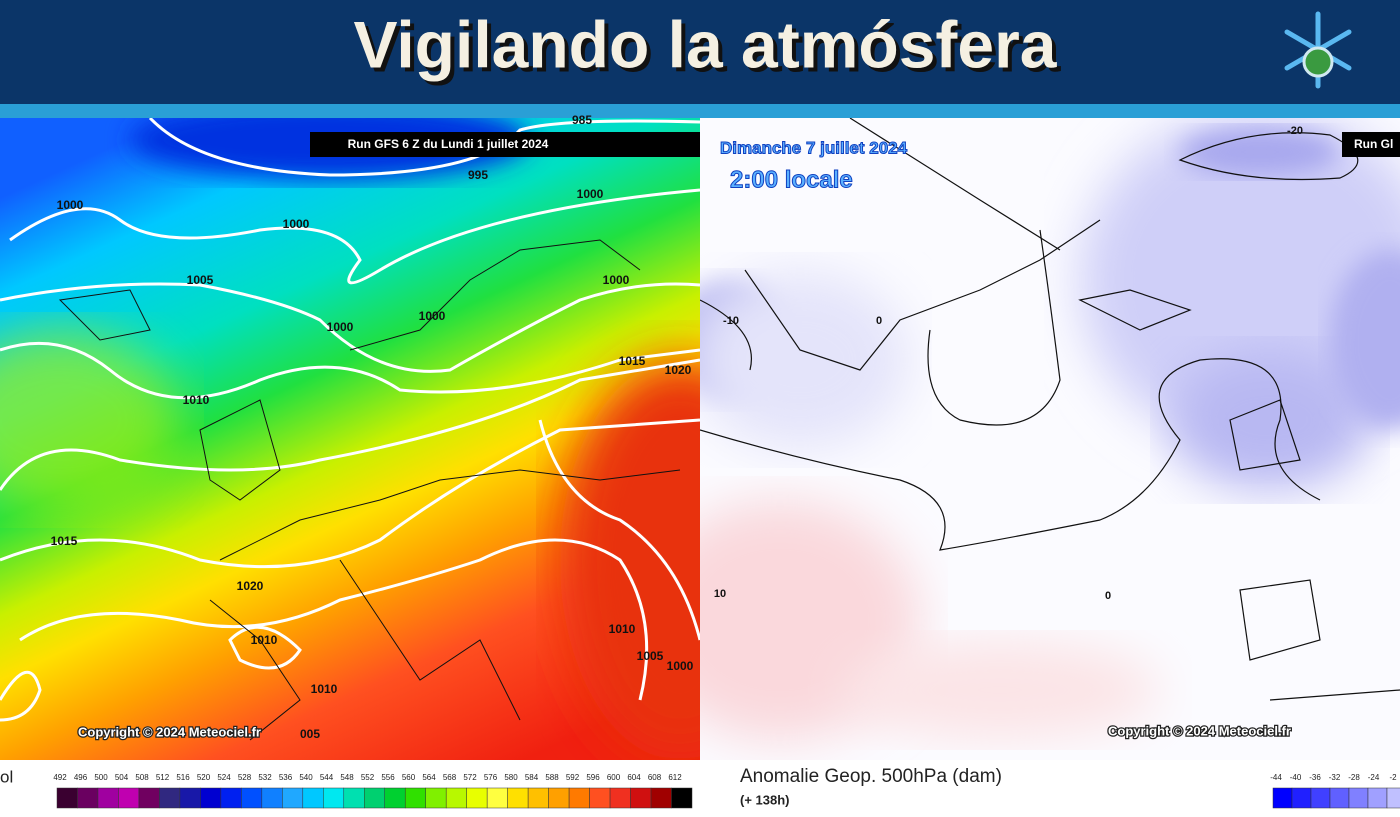 The width and height of the screenshot is (1400, 817). I want to click on legend-tick: 508, so click(142, 777).